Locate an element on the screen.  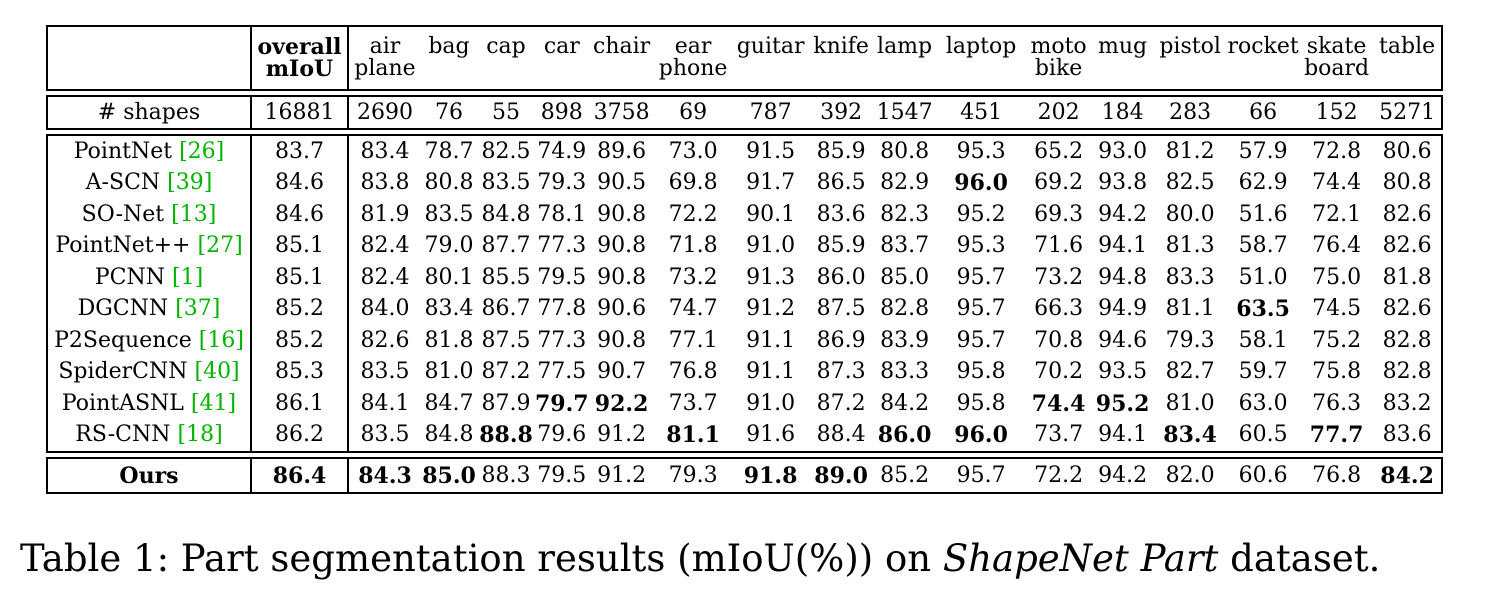
citation-link: [13] is located at coordinates (194, 214).